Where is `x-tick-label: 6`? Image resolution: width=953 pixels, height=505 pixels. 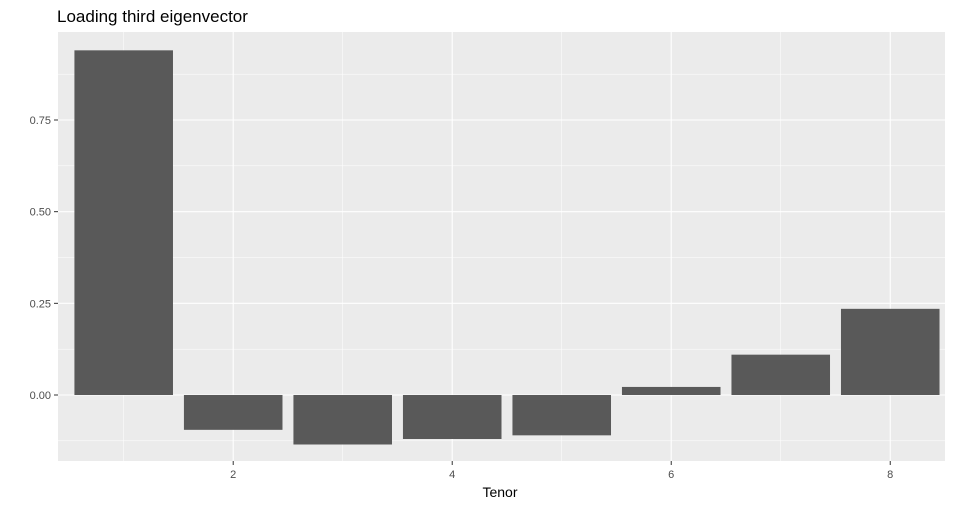 x-tick-label: 6 is located at coordinates (671, 475).